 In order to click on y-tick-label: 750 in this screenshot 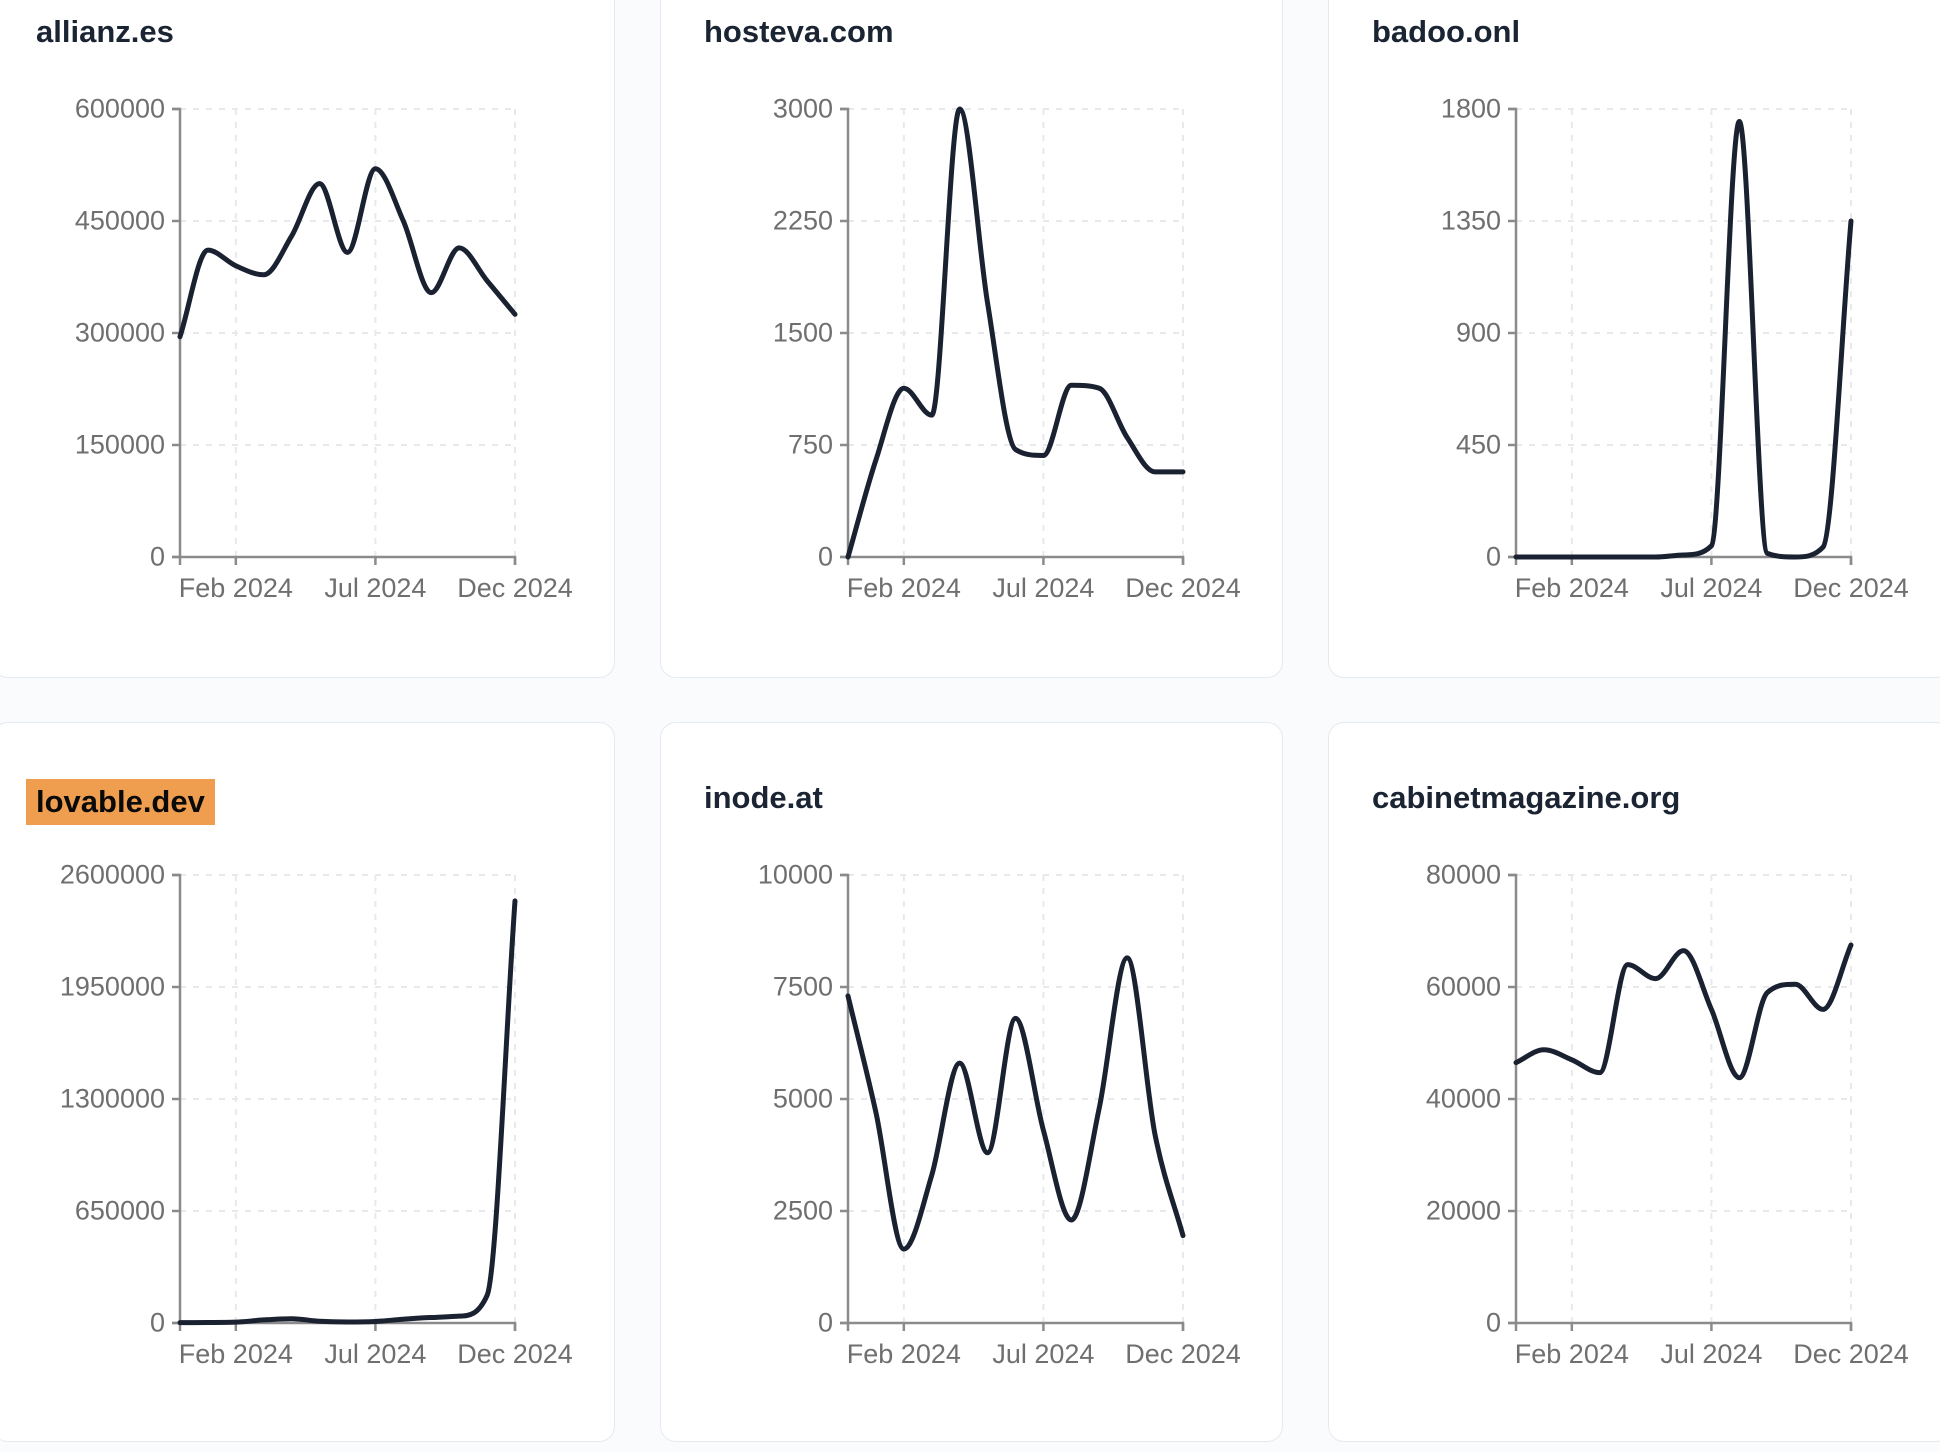, I will do `click(810, 445)`.